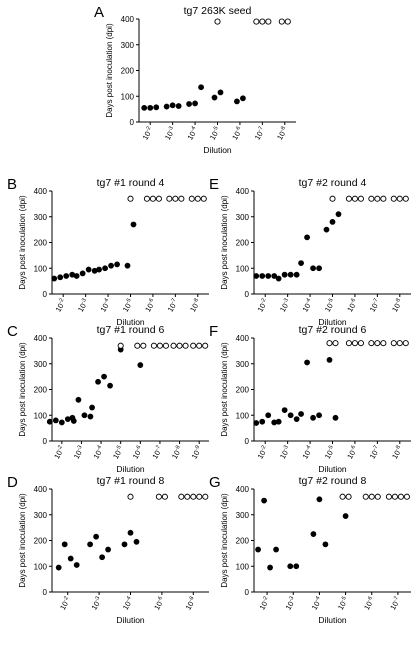 The width and height of the screenshot is (417, 657). Describe the element at coordinates (139, 448) in the screenshot. I see `panel-c-x-tick-exponent: -6` at that location.